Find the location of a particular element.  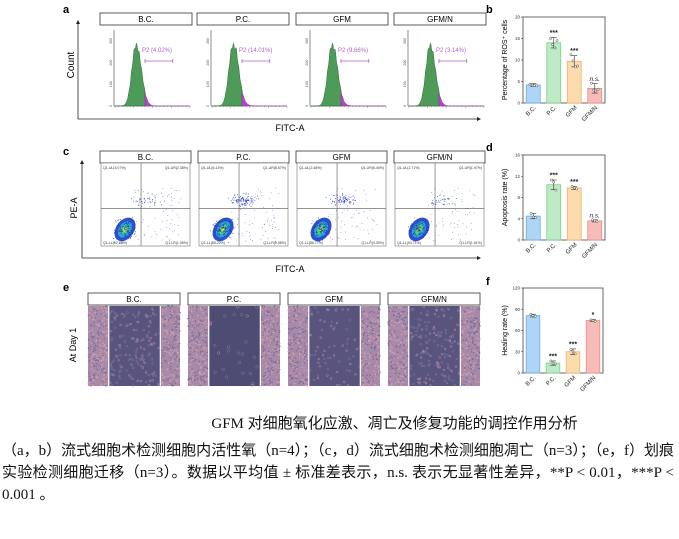

panel-d-ytick-label: 0 is located at coordinates (518, 240).